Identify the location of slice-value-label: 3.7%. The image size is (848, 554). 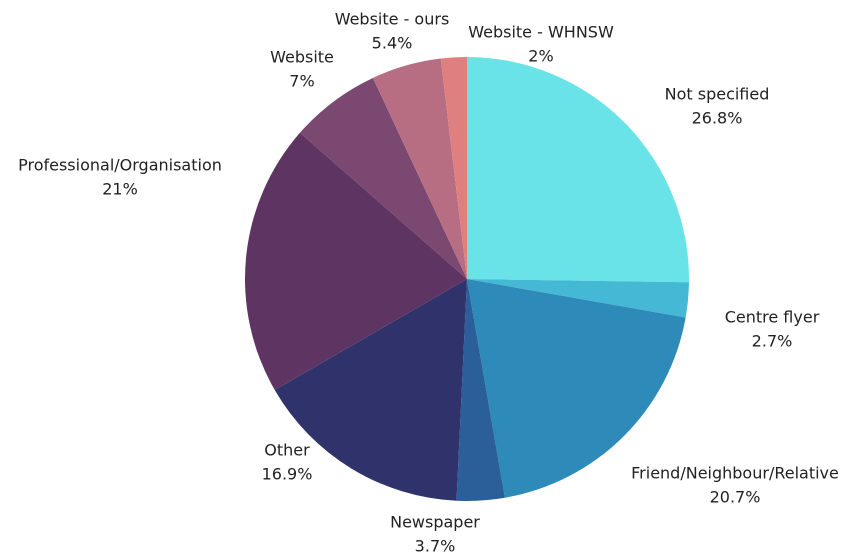
(435, 545).